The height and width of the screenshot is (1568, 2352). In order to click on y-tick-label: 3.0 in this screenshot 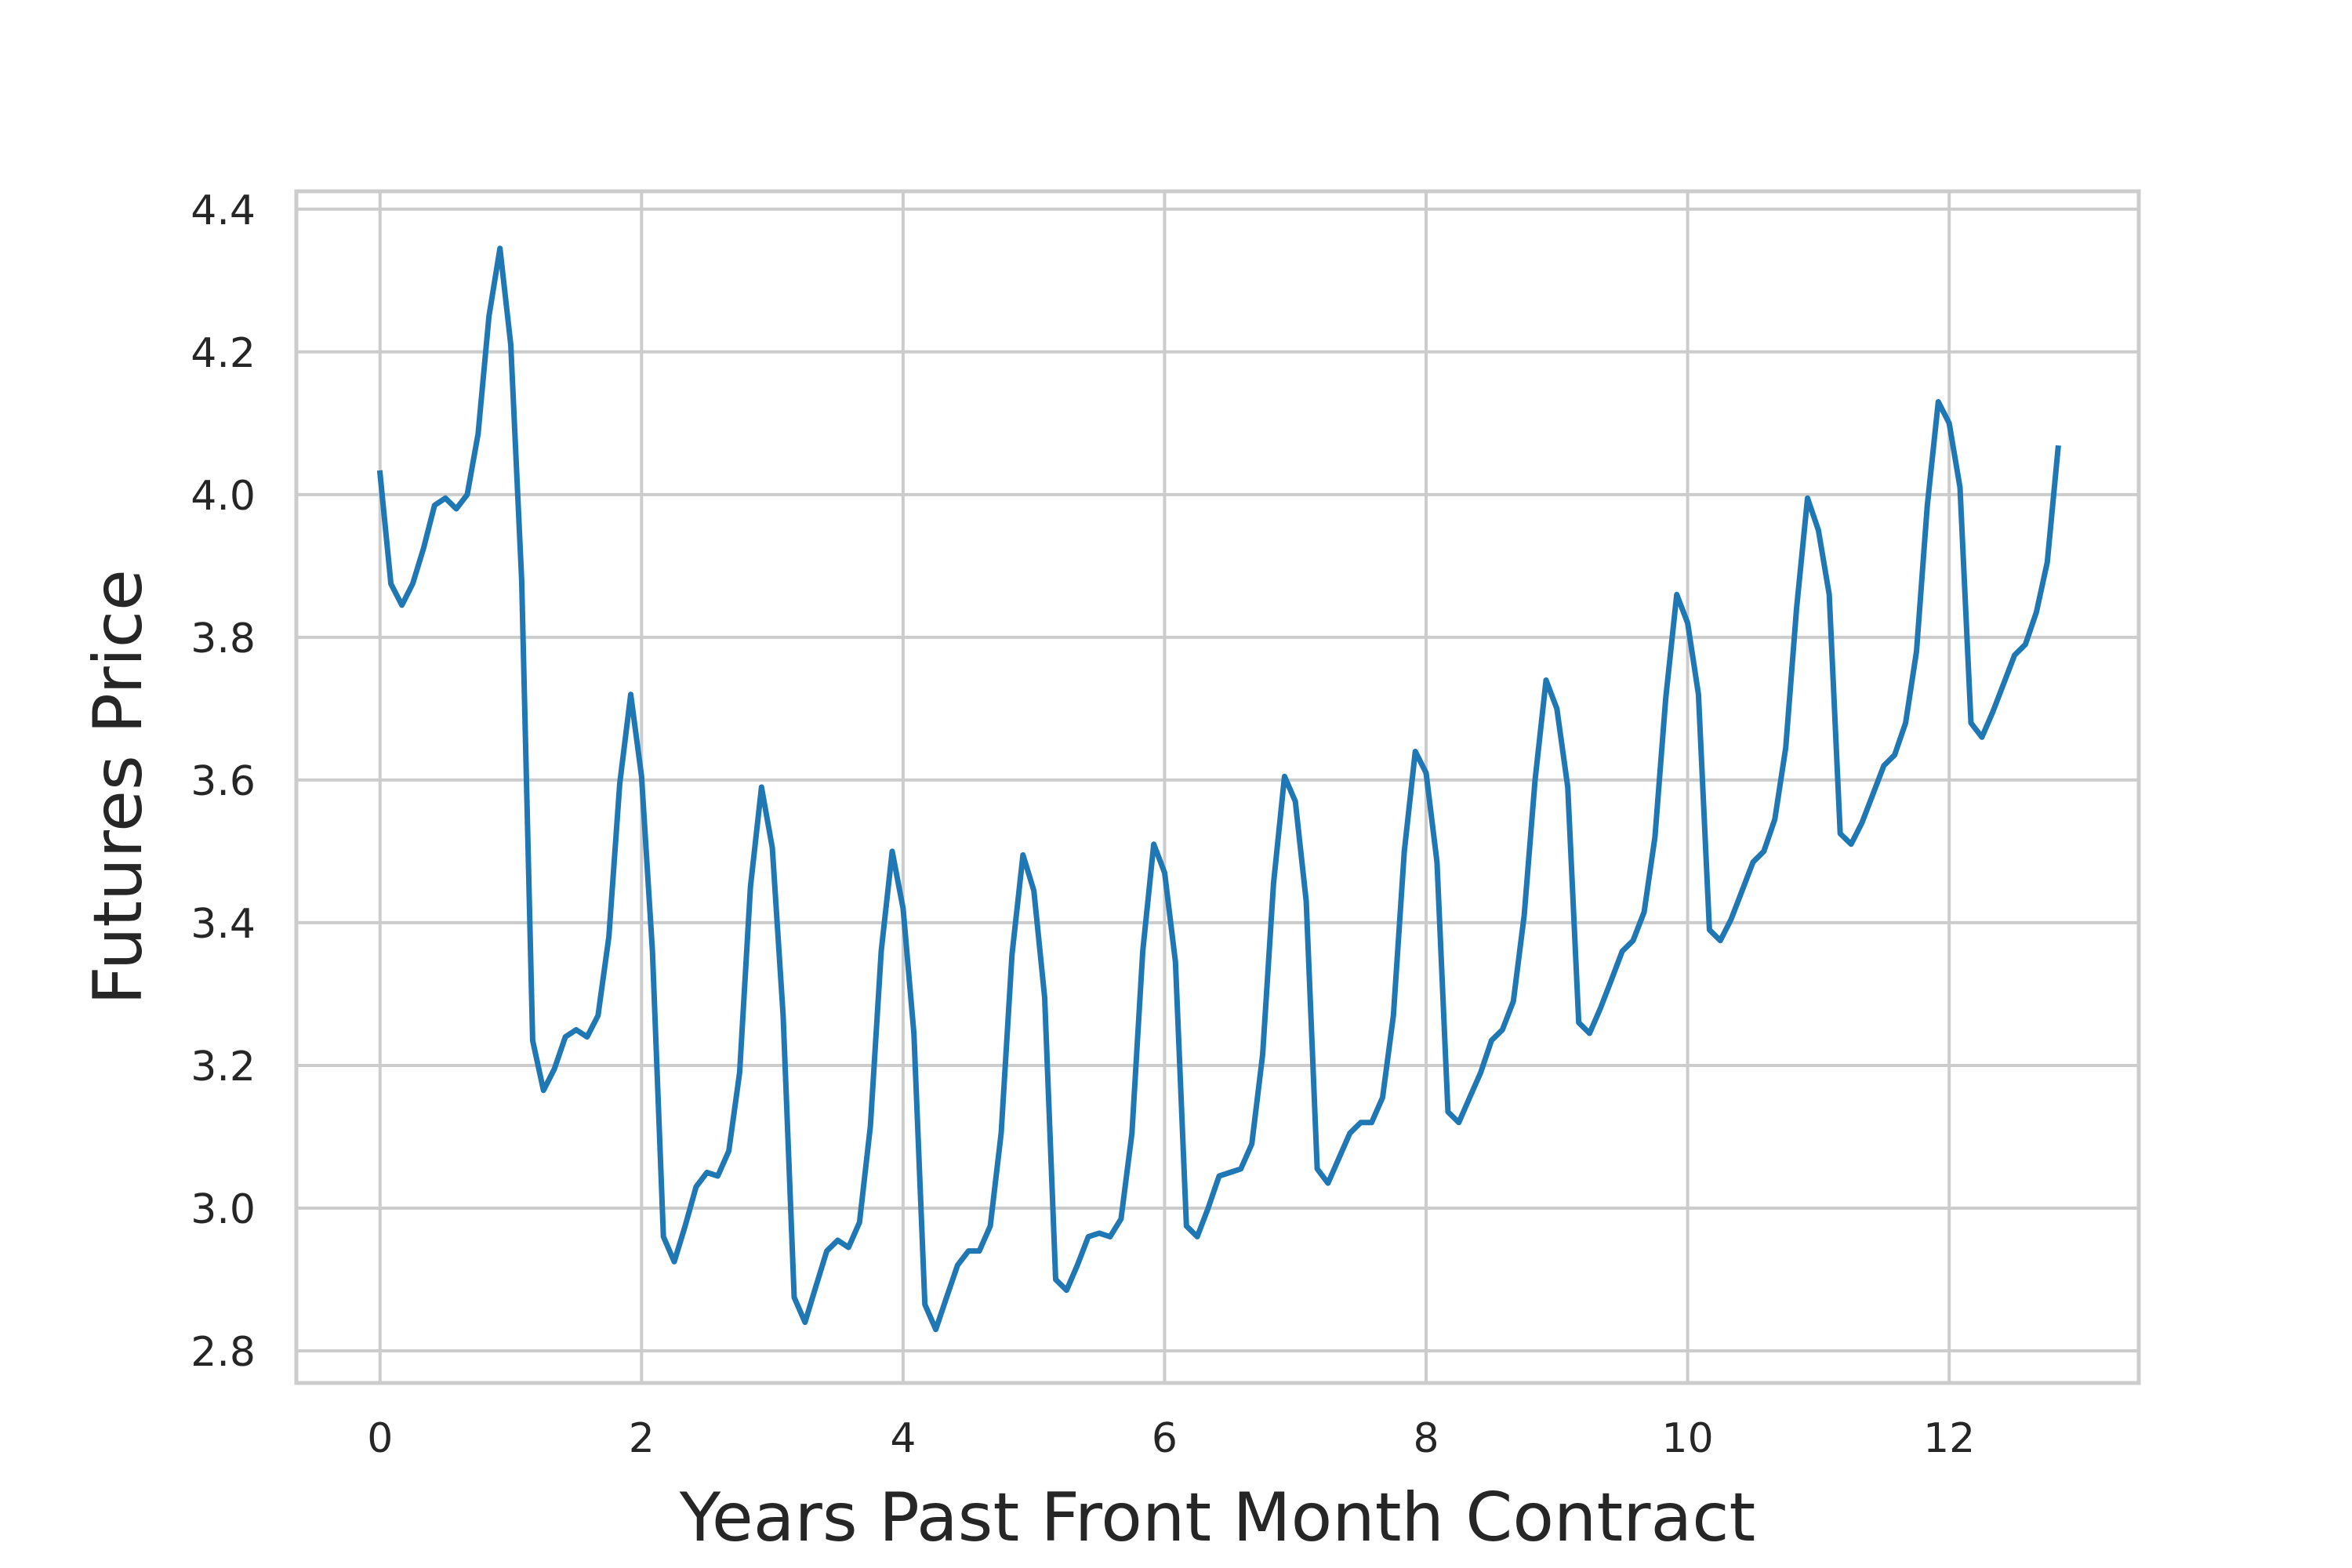, I will do `click(223, 1209)`.